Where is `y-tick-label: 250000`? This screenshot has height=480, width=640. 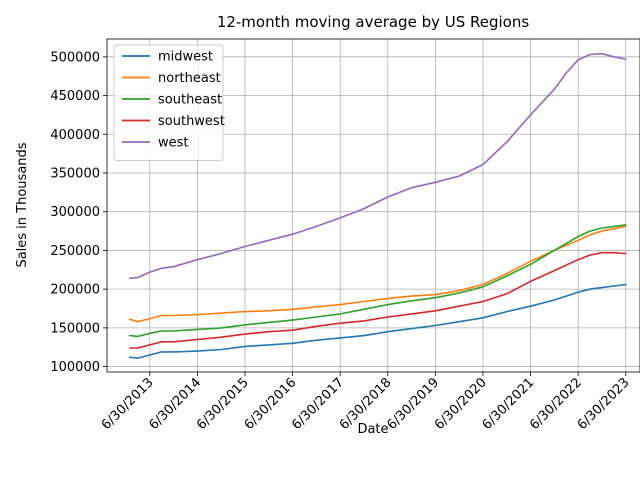 y-tick-label: 250000 is located at coordinates (75, 251).